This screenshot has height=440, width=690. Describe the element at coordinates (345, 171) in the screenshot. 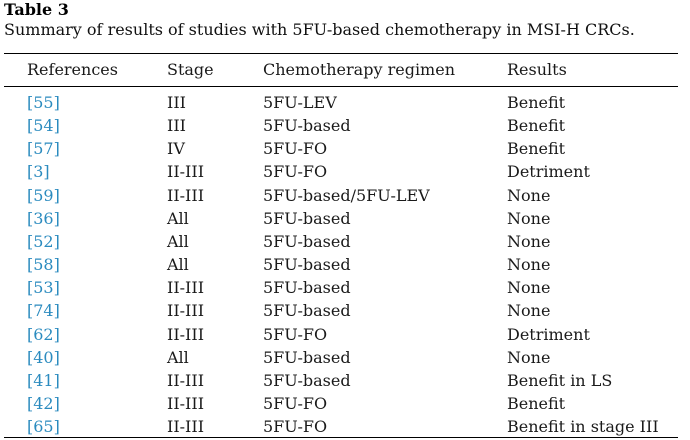

I see `table-row: [3] II-III 5FU-FO Detriment` at that location.